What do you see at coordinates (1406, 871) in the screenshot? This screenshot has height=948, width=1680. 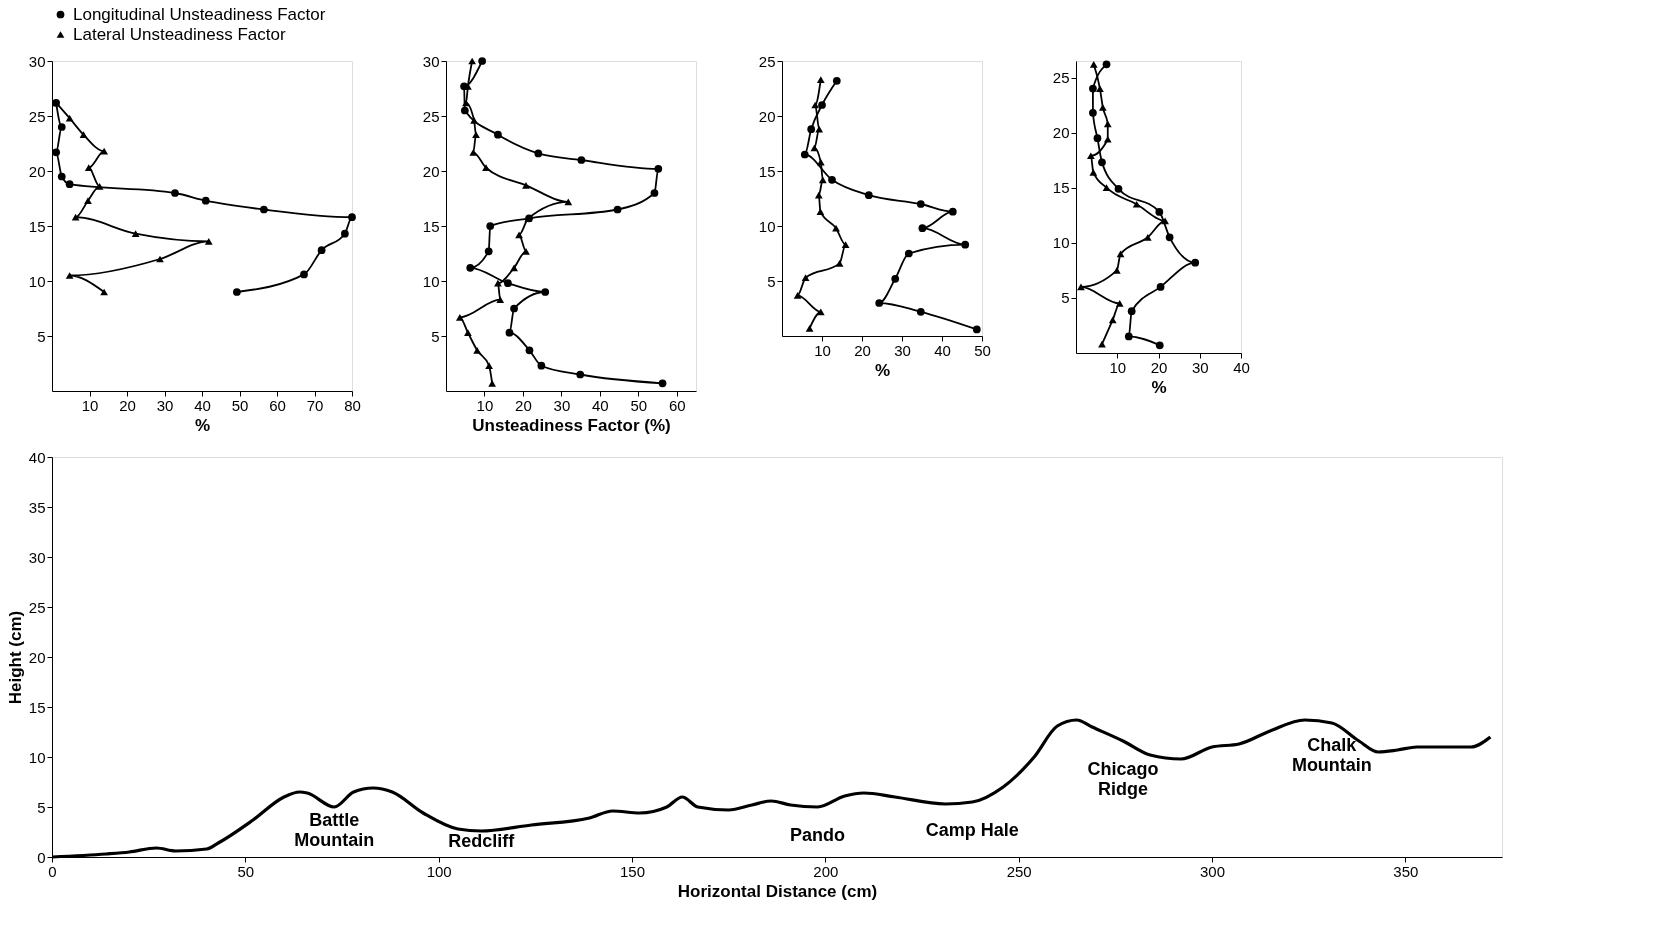 I see `x-tick-label: 350` at bounding box center [1406, 871].